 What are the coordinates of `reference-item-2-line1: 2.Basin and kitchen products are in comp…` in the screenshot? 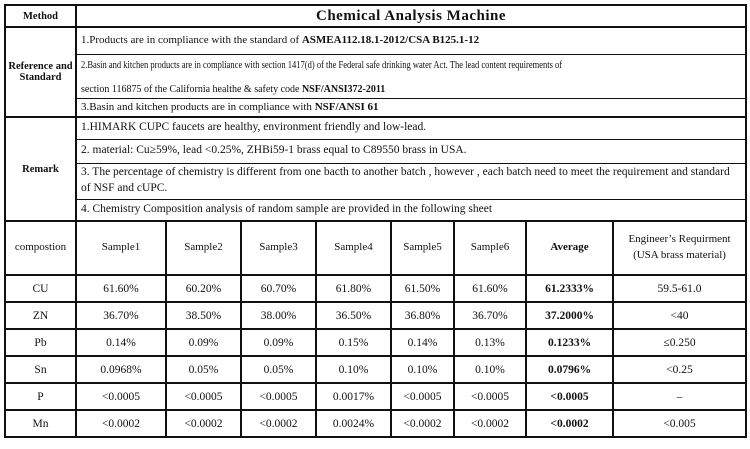 It's located at (322, 65).